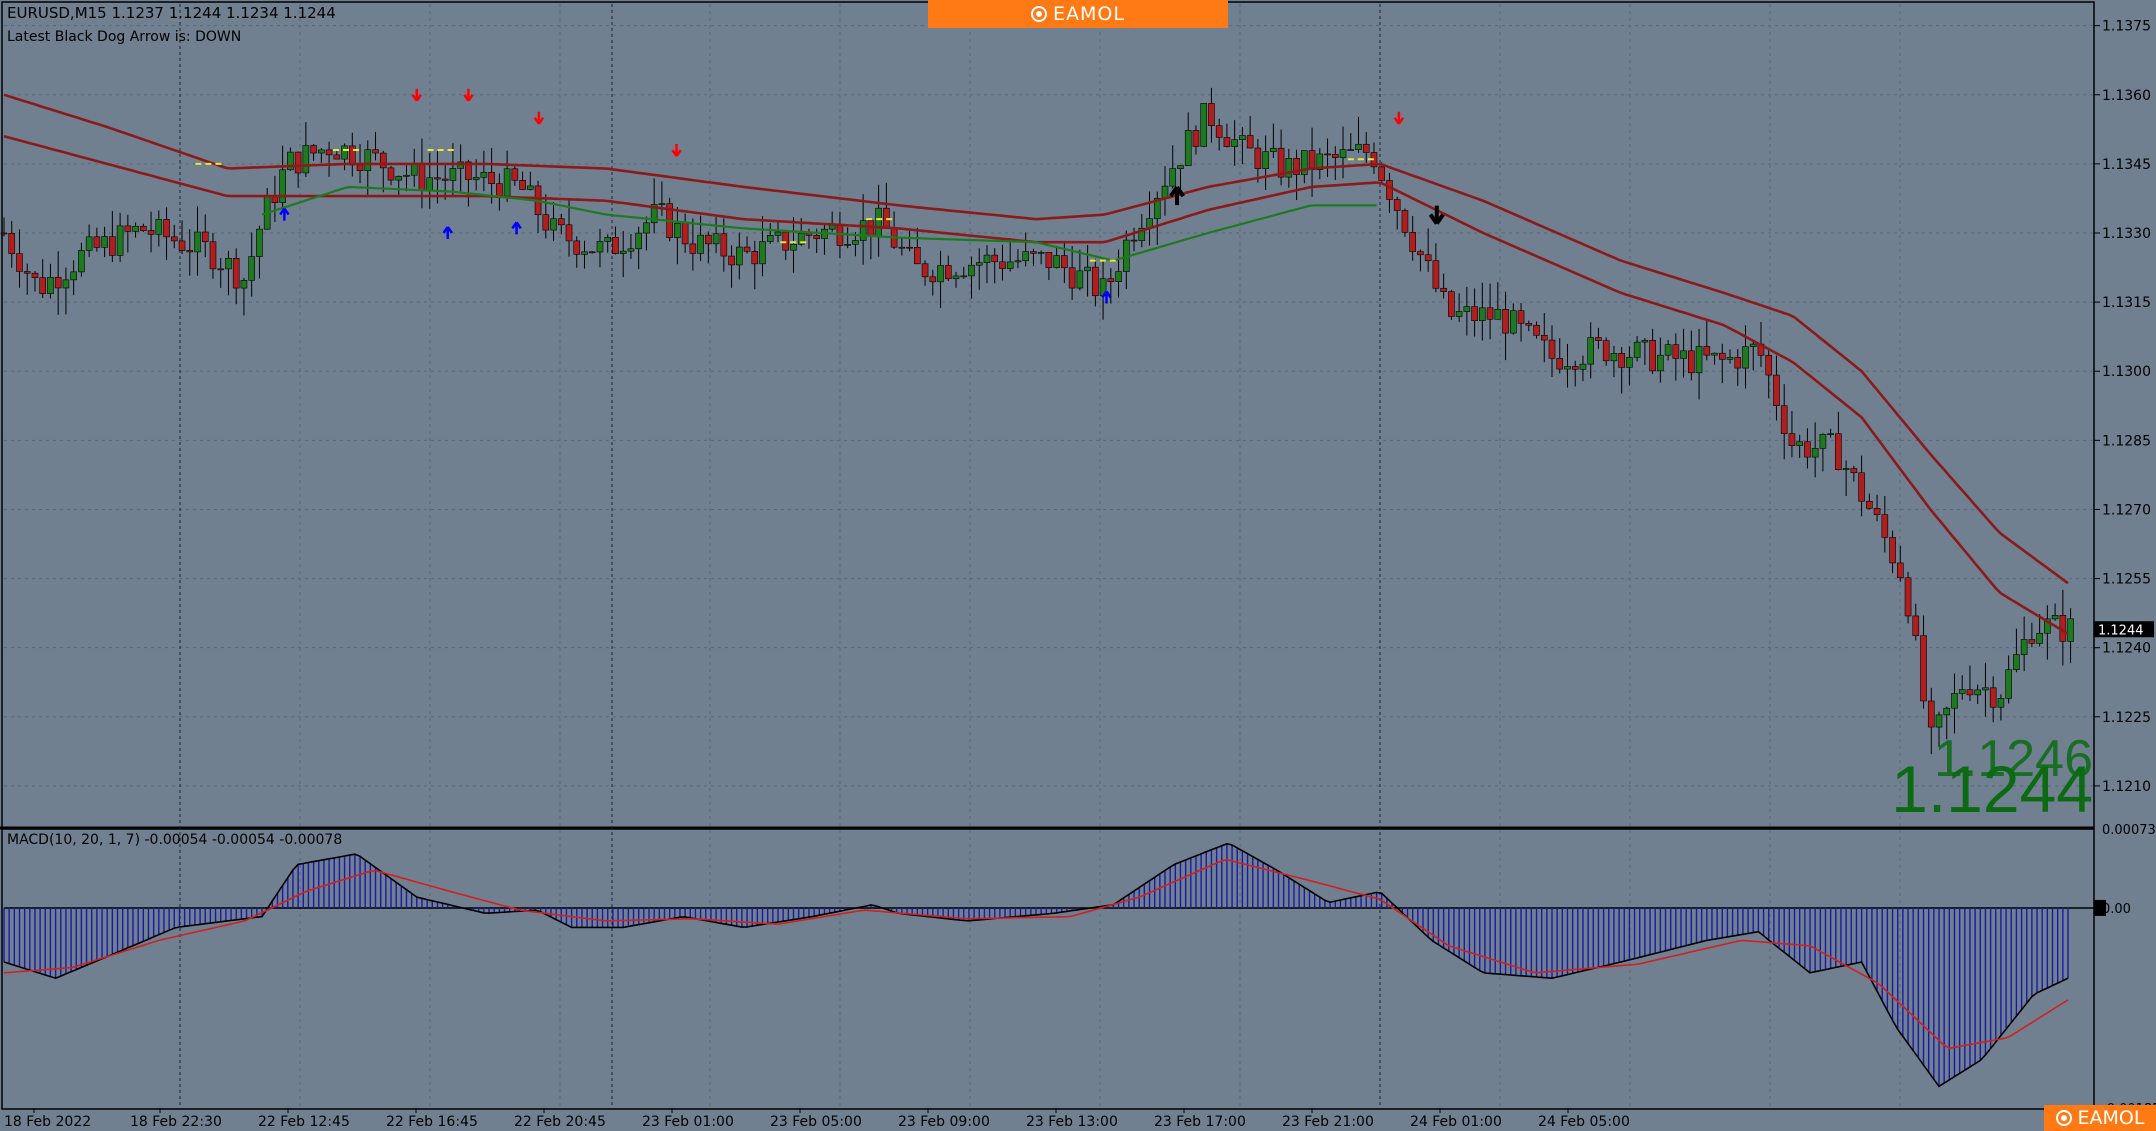 Image resolution: width=2156 pixels, height=1131 pixels. I want to click on price-axis-label: 1.1285, so click(2126, 441).